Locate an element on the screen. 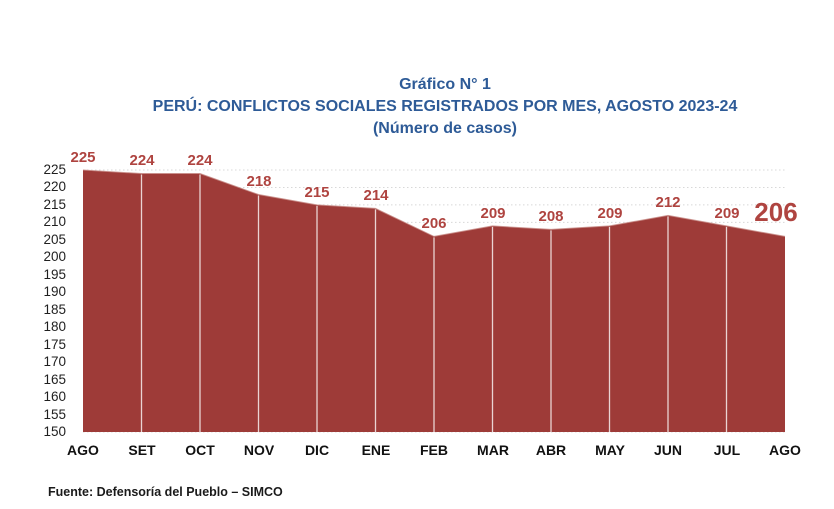 Image resolution: width=834 pixels, height=509 pixels. x-tick-label: ABR is located at coordinates (551, 450).